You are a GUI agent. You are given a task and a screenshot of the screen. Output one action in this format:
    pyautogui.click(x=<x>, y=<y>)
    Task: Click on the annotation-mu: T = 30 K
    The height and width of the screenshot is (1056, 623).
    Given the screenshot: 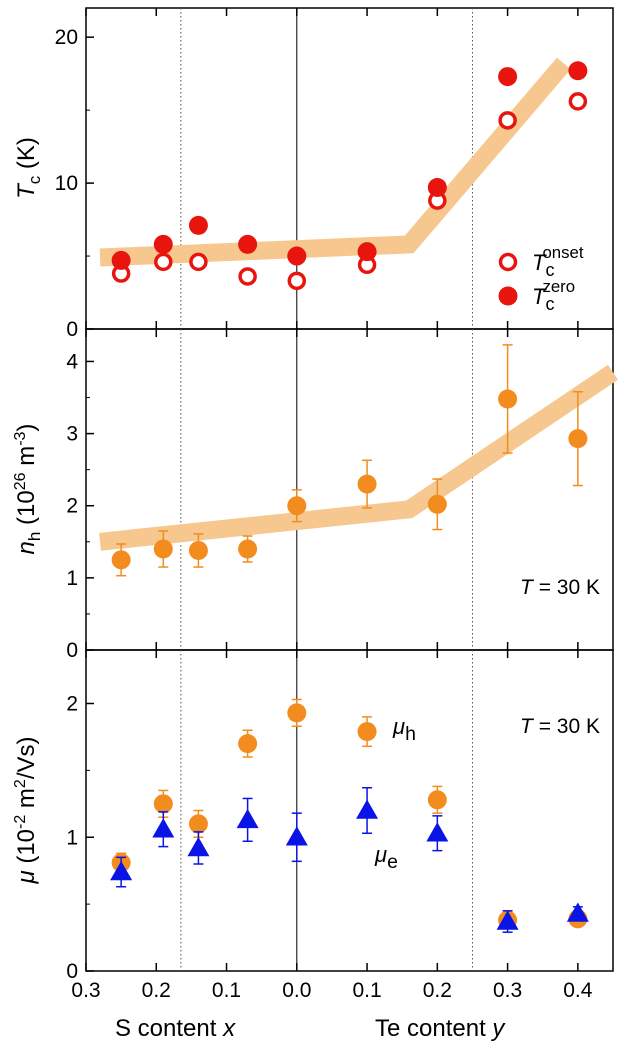 What is the action you would take?
    pyautogui.click(x=560, y=726)
    